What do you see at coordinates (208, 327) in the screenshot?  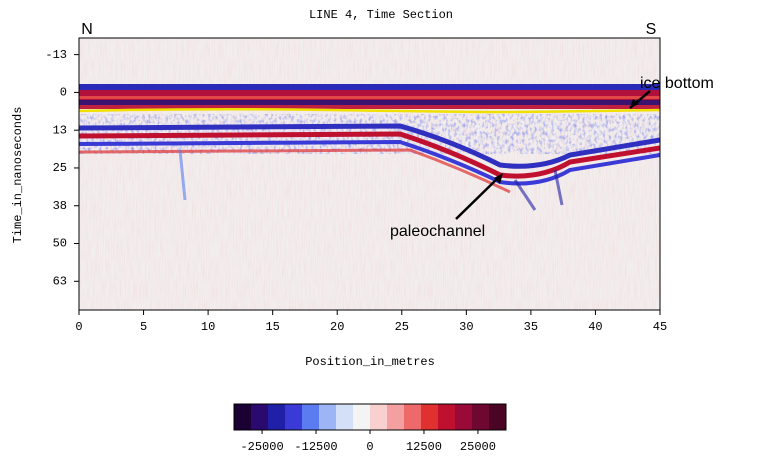 I see `x-tick-label: 10` at bounding box center [208, 327].